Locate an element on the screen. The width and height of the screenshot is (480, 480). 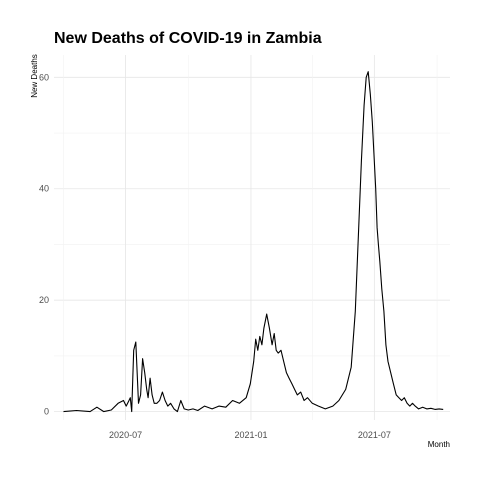
x-tick-label-2021-01: 2021-01 is located at coordinates (250, 435).